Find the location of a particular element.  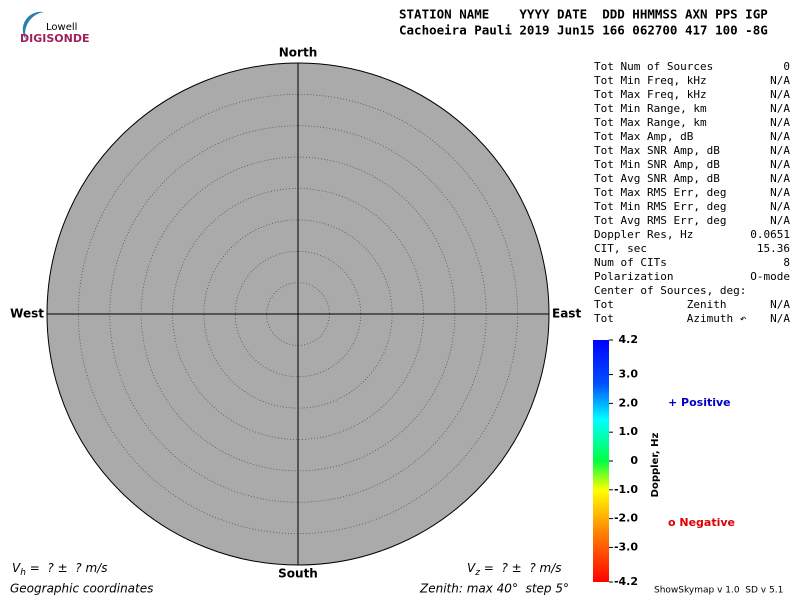

colorbar-tick-label: -1.0 is located at coordinates (626, 489).